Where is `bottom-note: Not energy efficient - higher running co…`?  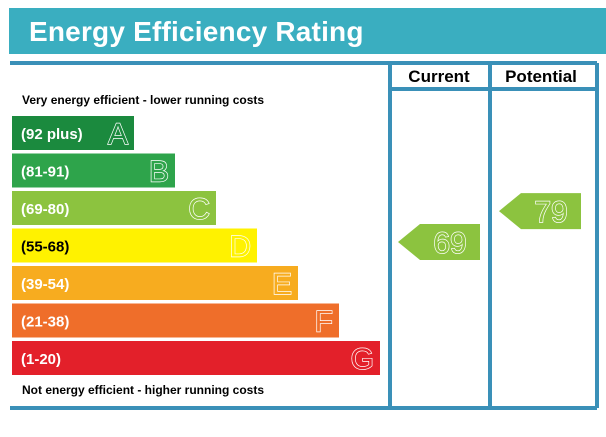
bottom-note: Not energy efficient - higher running co… is located at coordinates (143, 390).